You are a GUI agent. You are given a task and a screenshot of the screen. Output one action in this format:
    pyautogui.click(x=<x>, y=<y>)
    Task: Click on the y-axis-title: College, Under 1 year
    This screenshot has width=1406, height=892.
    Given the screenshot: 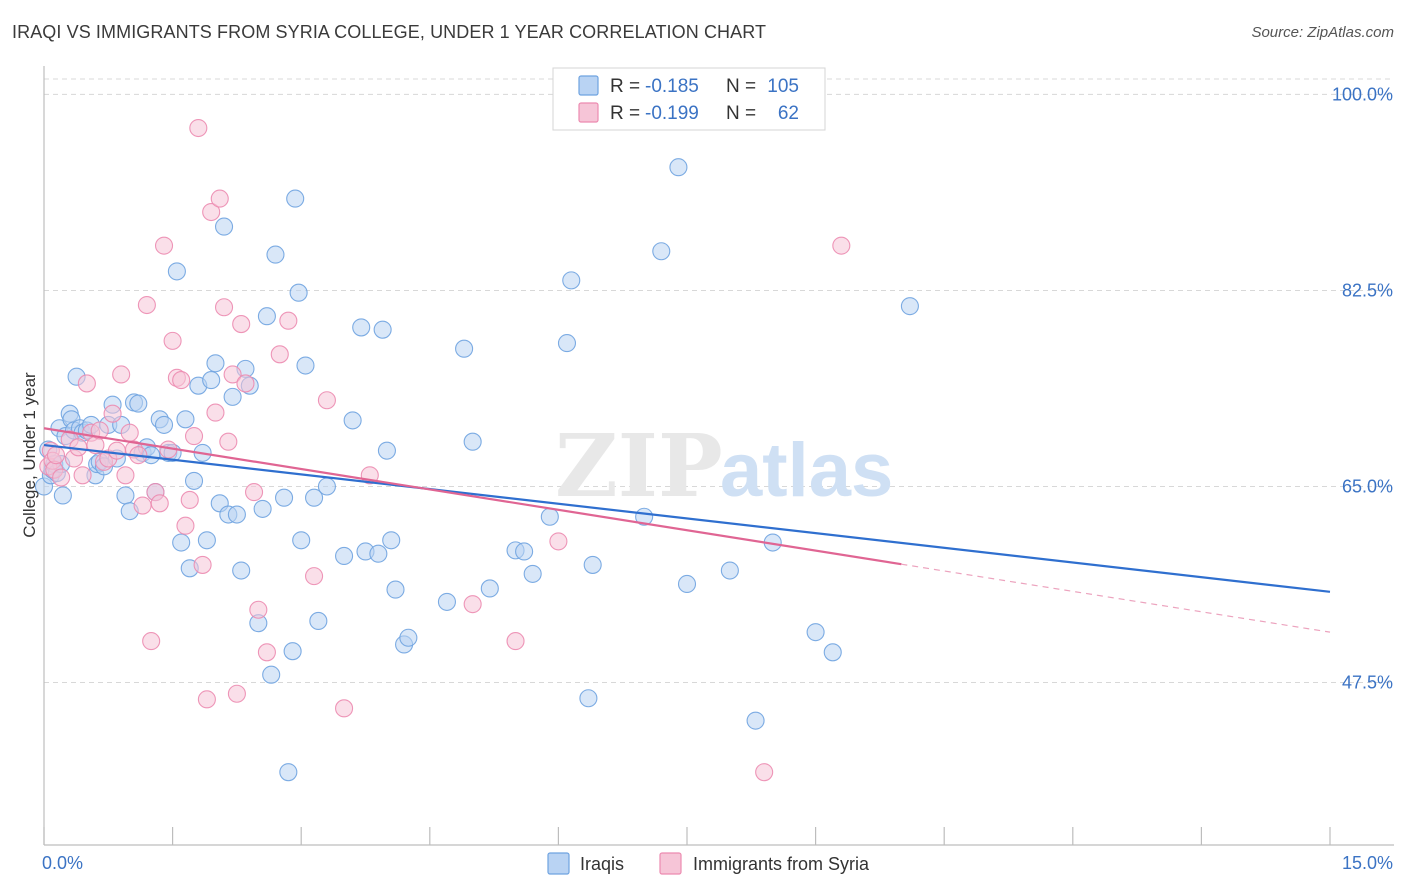 What is the action you would take?
    pyautogui.click(x=29, y=455)
    